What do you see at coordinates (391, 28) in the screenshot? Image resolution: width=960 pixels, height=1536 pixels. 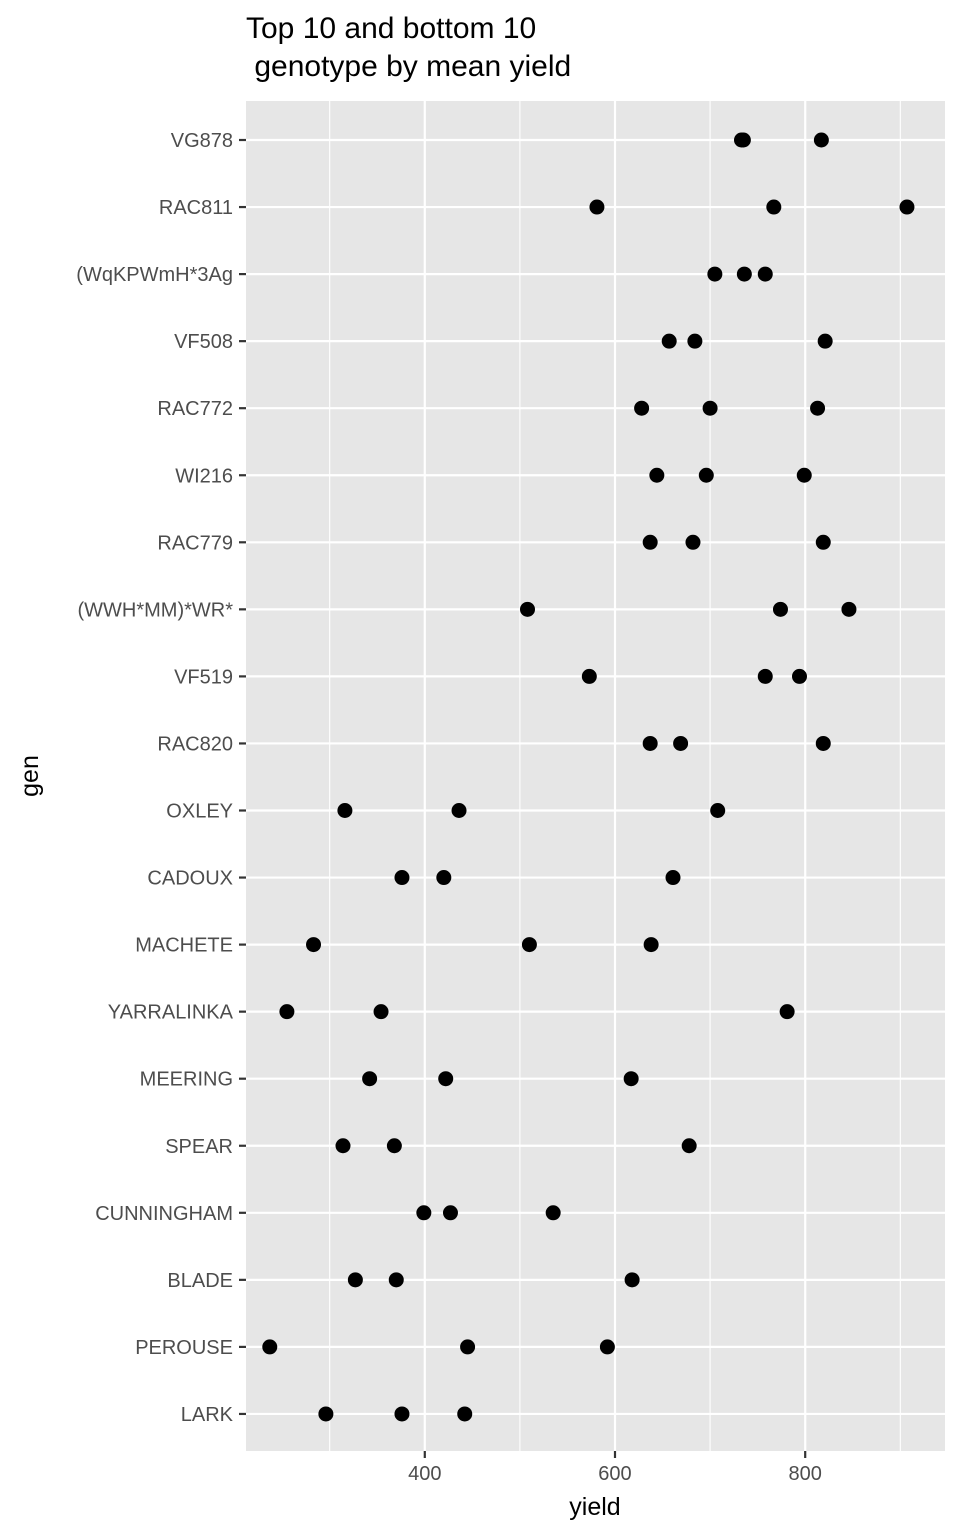 I see `chart-title-line-1: Top 10 and bottom 10` at bounding box center [391, 28].